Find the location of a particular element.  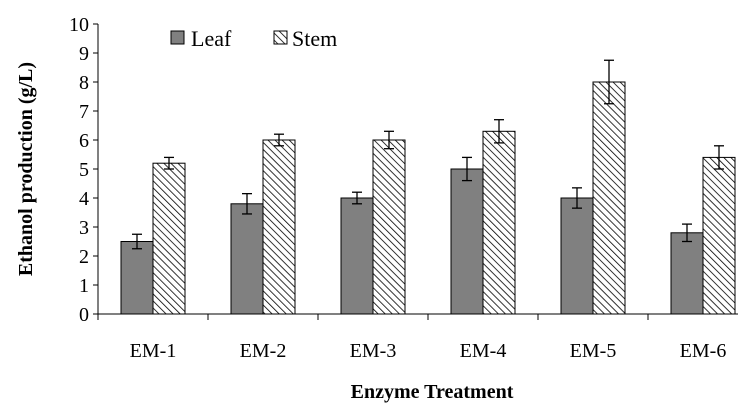

y-tick-label: 5 is located at coordinates (84, 170).